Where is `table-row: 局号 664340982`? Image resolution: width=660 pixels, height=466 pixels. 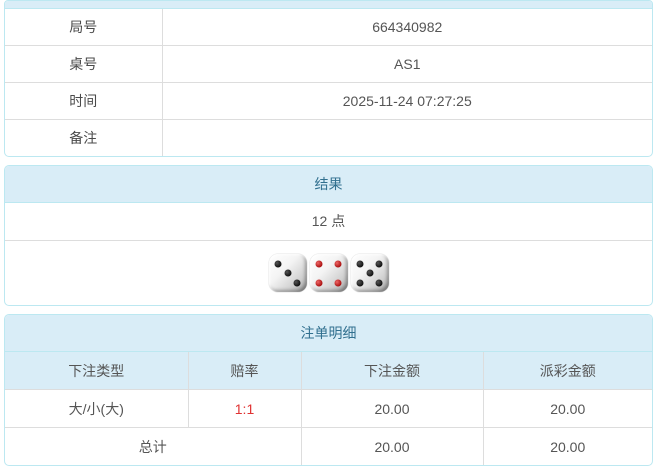
table-row: 局号 664340982 is located at coordinates (328, 27).